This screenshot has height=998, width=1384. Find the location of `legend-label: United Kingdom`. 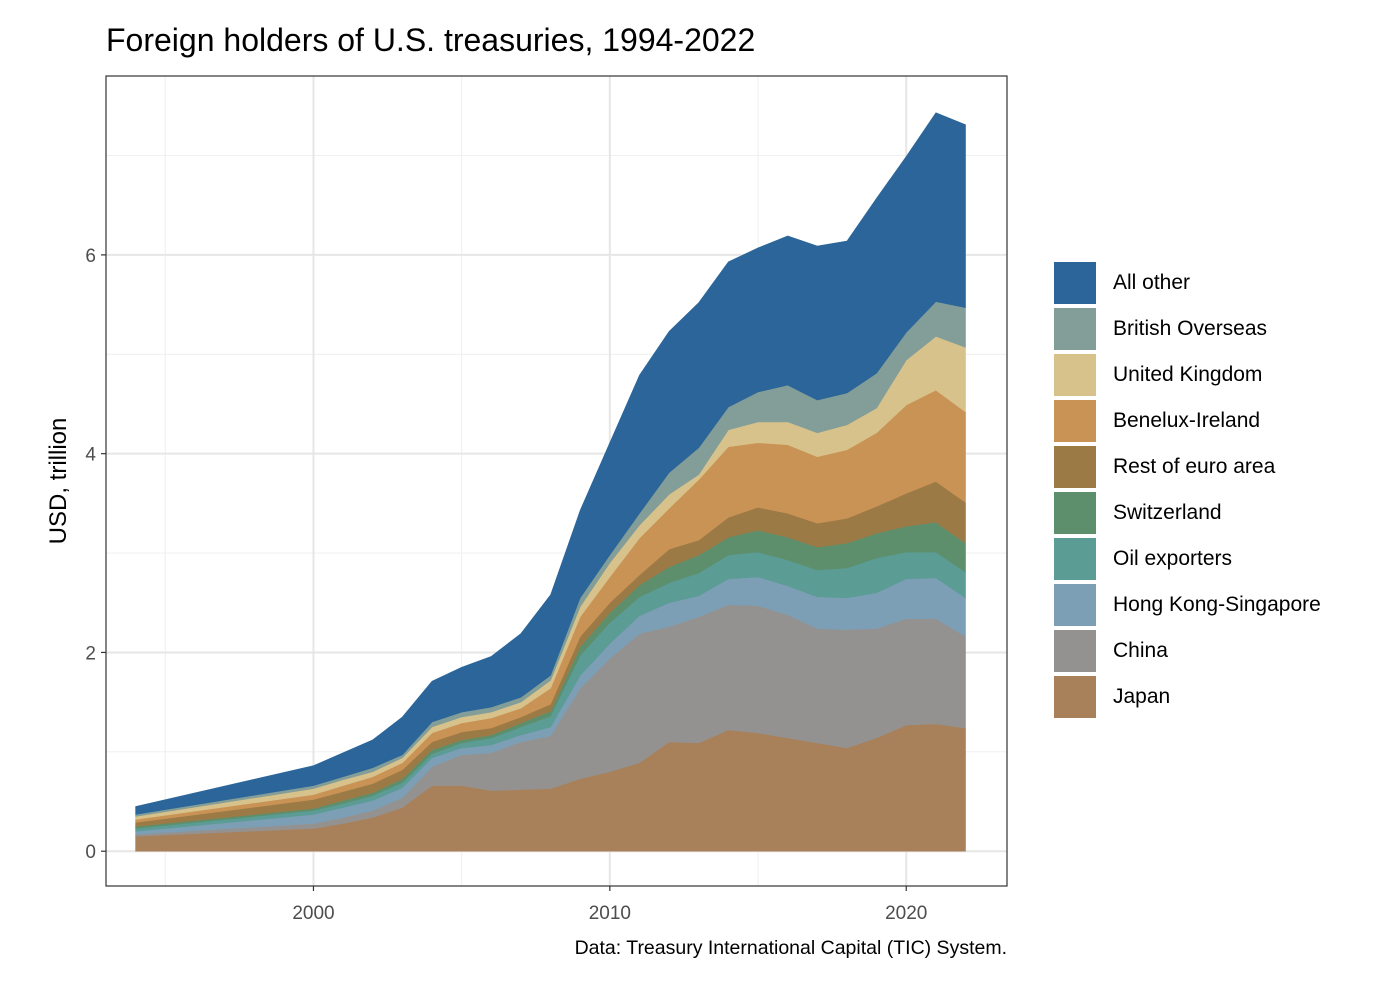

legend-label: United Kingdom is located at coordinates (1188, 374).